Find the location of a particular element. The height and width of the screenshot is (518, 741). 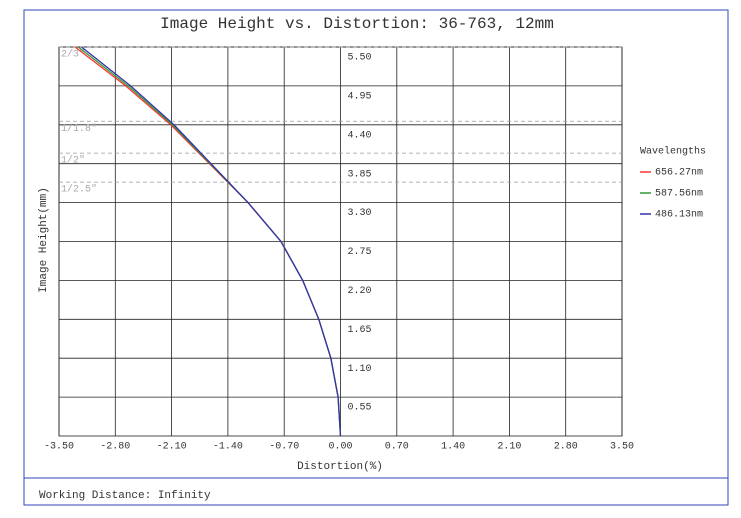

sensor-label: 2/3" is located at coordinates (73, 55).